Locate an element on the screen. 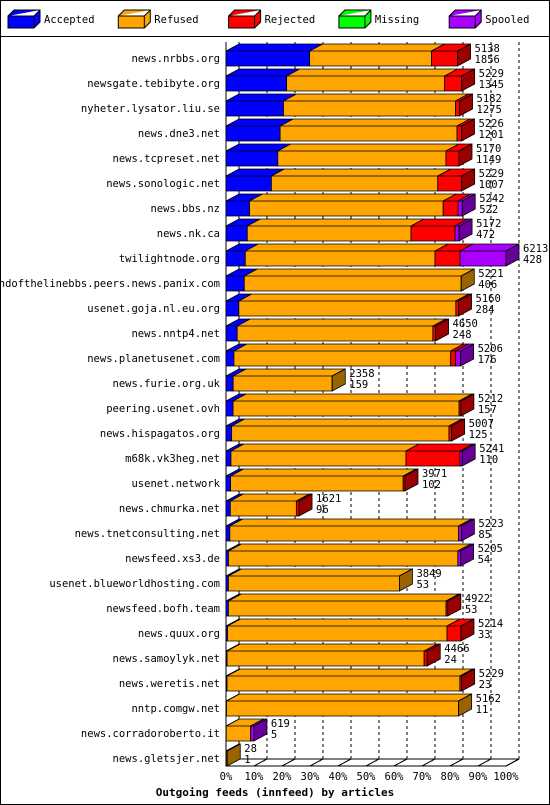 This screenshot has height=805, width=550. accepted-label: 1201 is located at coordinates (491, 135).